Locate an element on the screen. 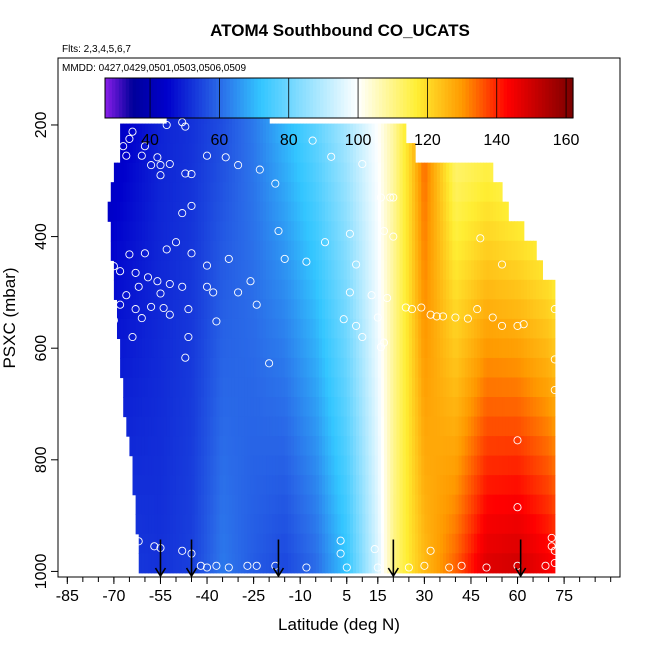 Image resolution: width=650 pixels, height=650 pixels. y-tick-label: 1000 is located at coordinates (41, 572).